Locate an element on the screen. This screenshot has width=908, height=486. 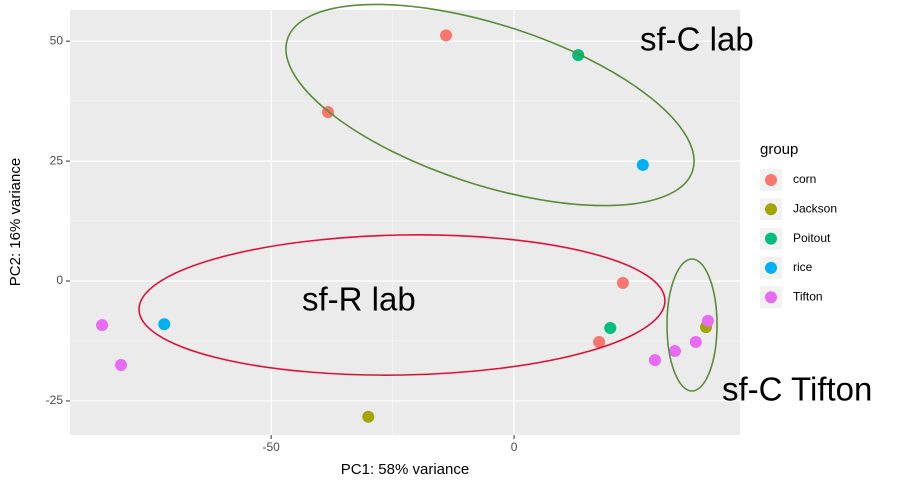
legend-label: Jackson is located at coordinates (815, 208).